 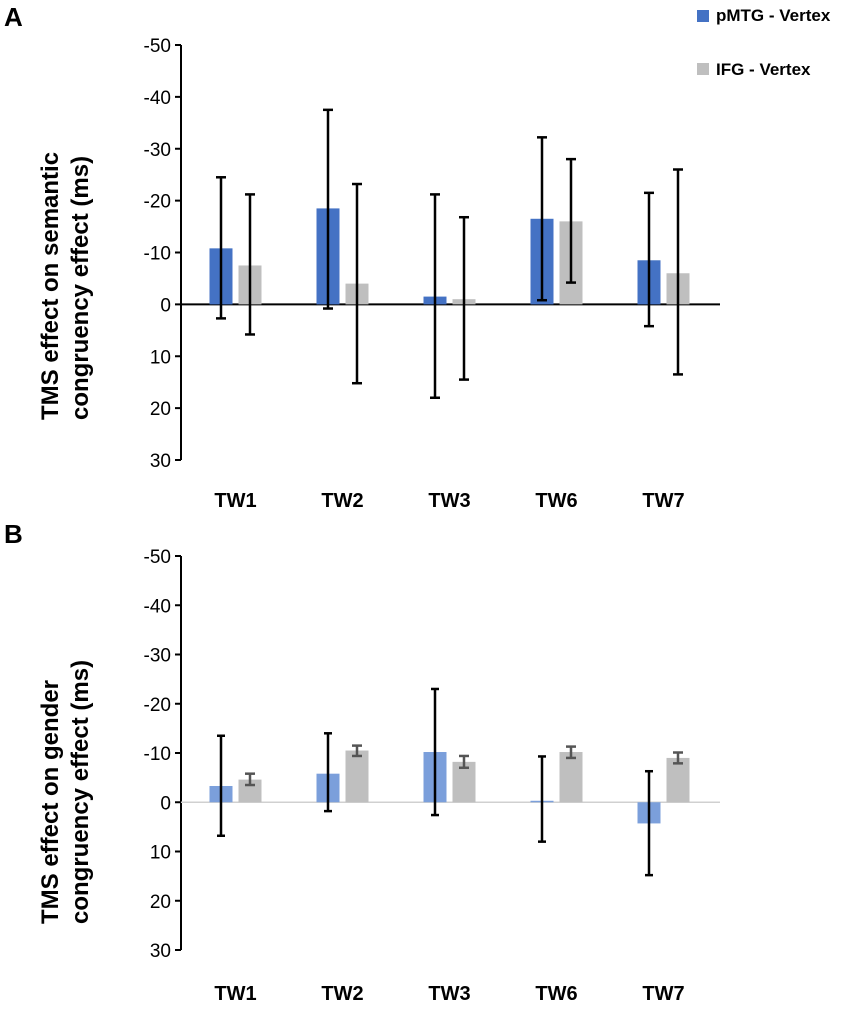 I want to click on error-bar-a-tw6-ifg, so click(x=571, y=220).